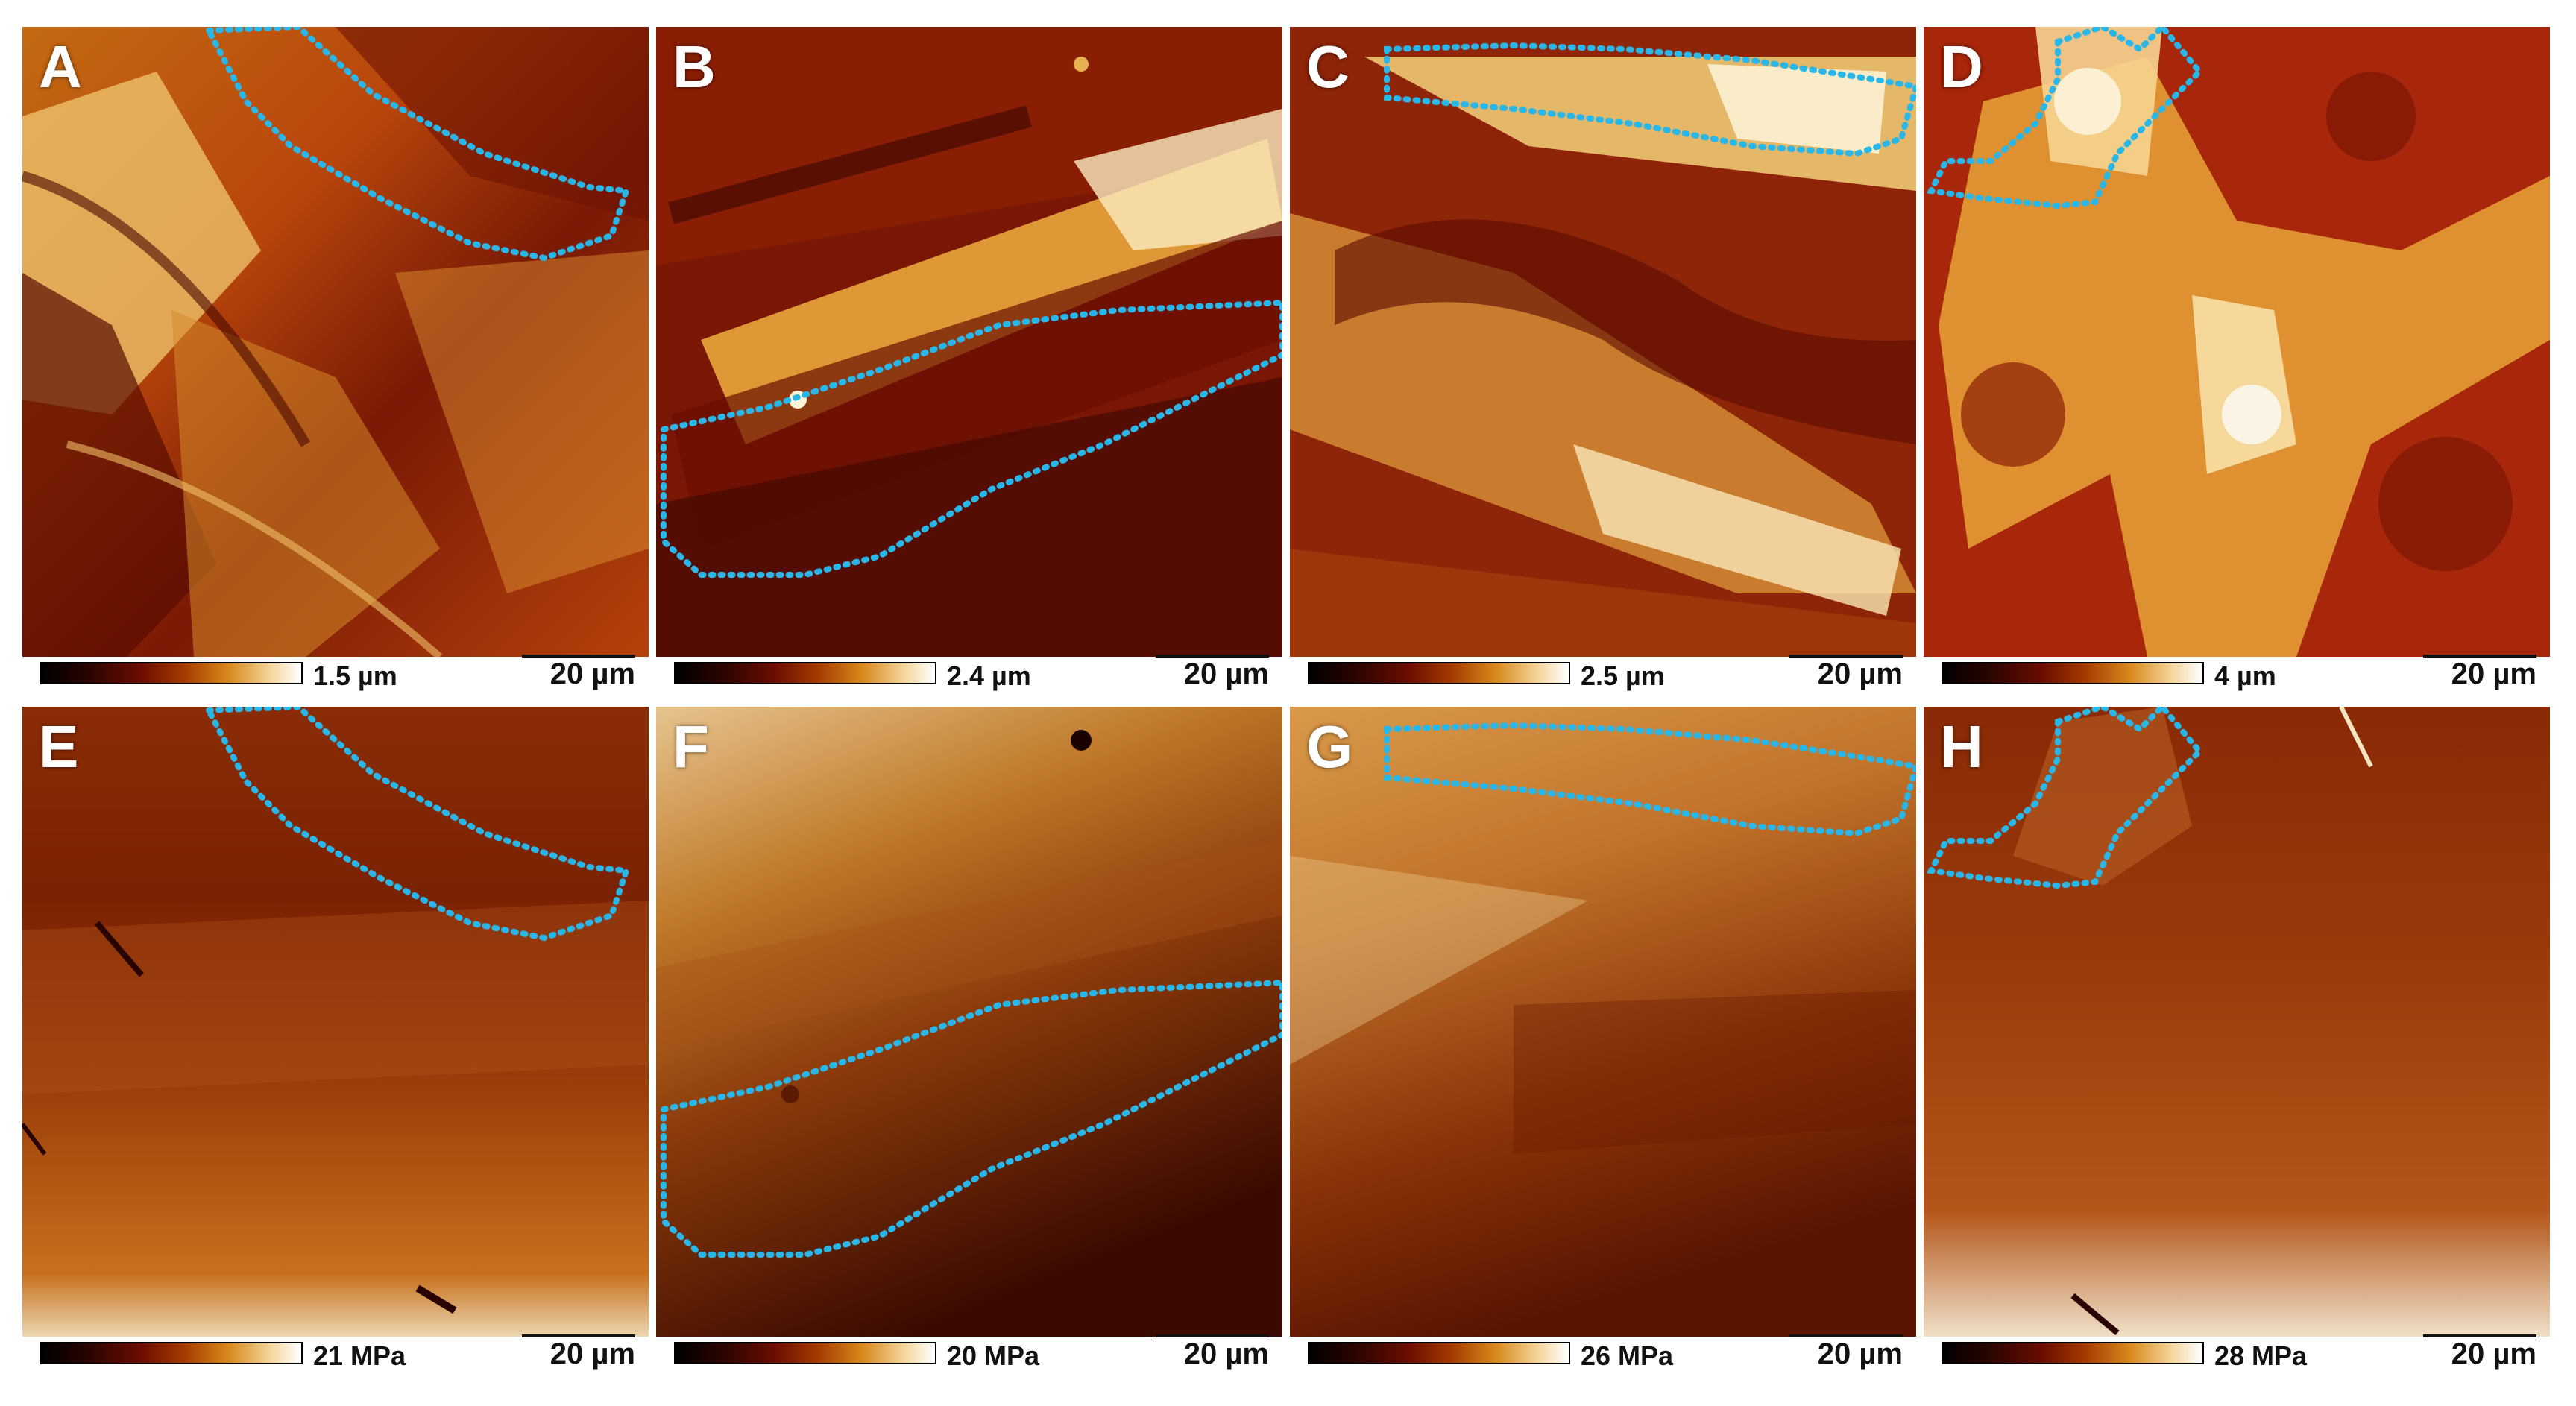 The height and width of the screenshot is (1406, 2576). I want to click on panel-c: C, so click(1603, 342).